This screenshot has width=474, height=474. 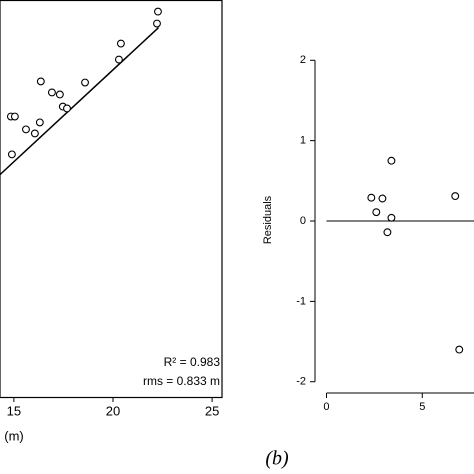 I want to click on annotation: R² = 0.983, so click(x=192, y=362).